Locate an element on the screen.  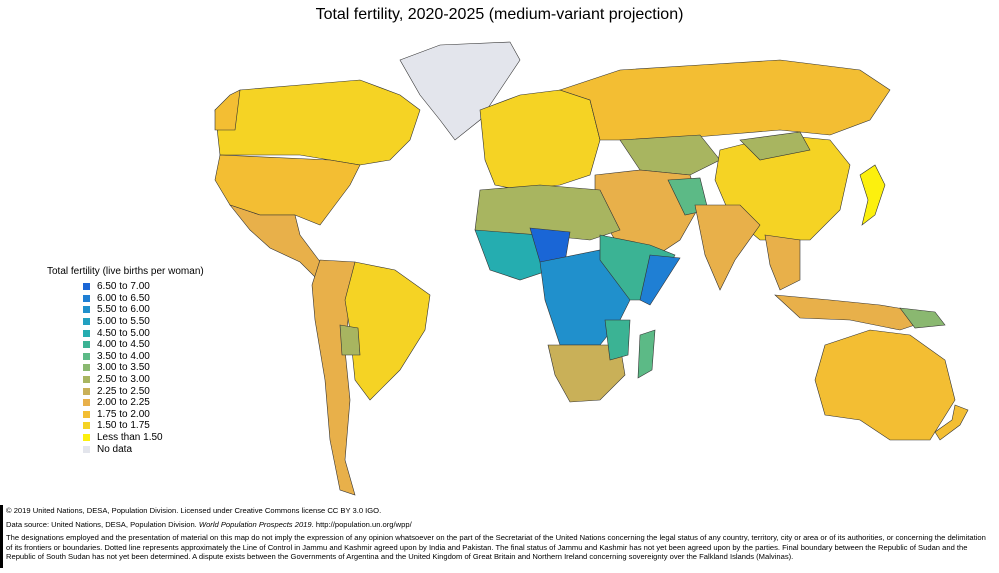
legend-label: No data is located at coordinates (115, 449).